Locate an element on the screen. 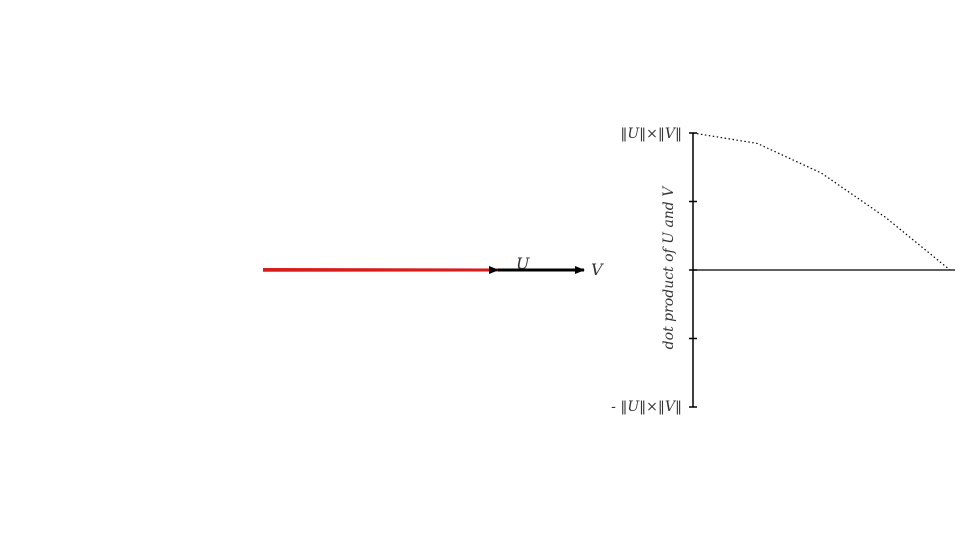 This screenshot has height=540, width=960. y-tick-label-max: ‖U‖×‖V‖ is located at coordinates (651, 134).